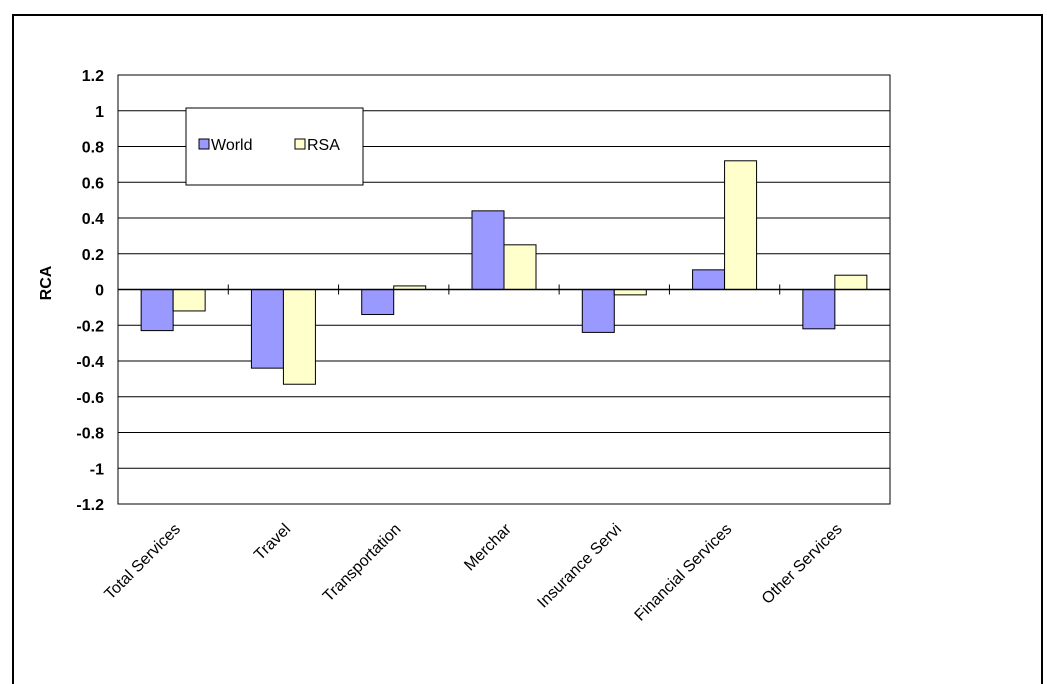 This screenshot has width=1047, height=684. I want to click on y-tick-label: 0.2, so click(93, 255).